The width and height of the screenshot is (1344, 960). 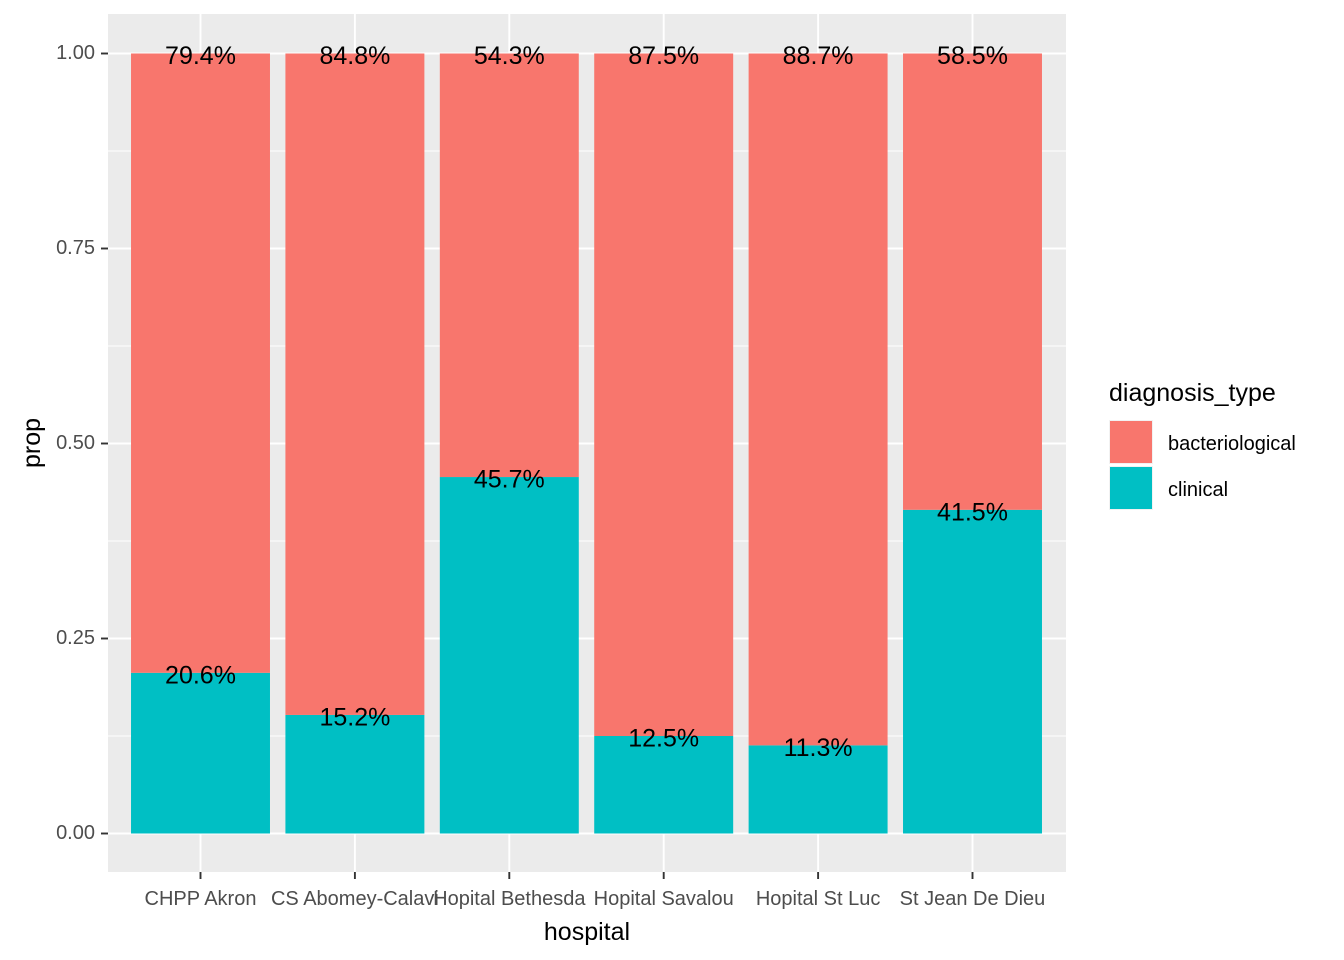 I want to click on y-tick-label: 0.00, so click(x=75, y=833).